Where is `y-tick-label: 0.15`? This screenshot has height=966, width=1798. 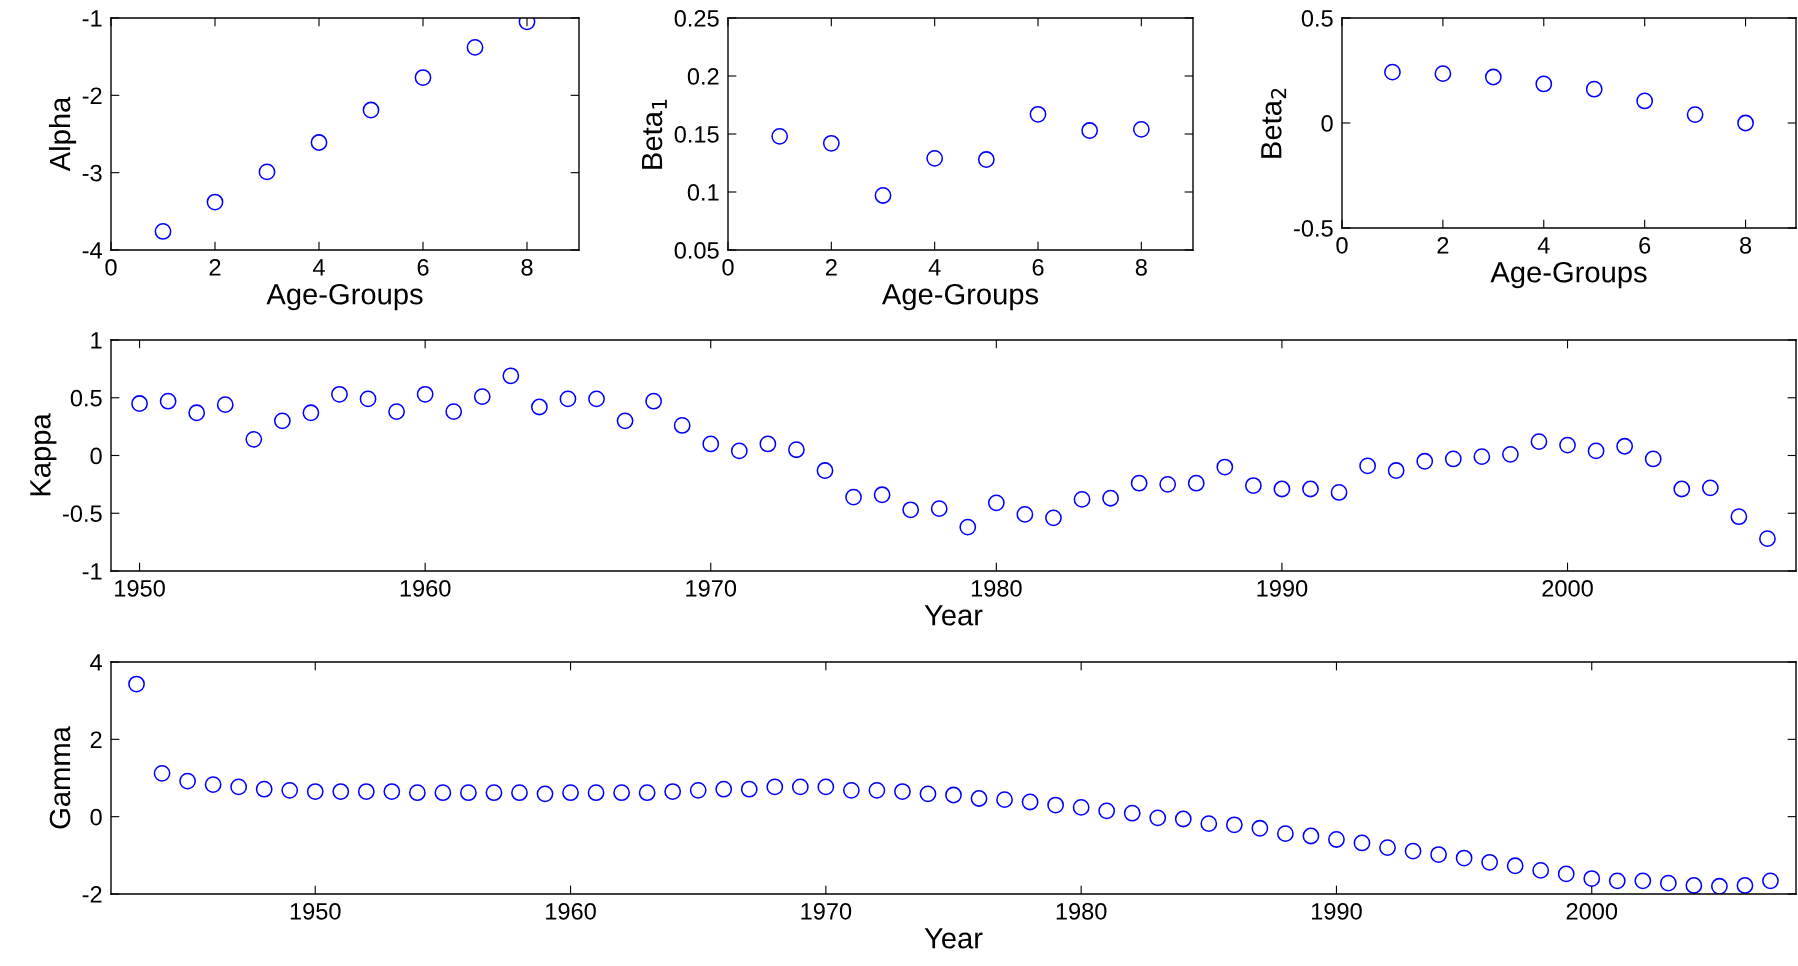 y-tick-label: 0.15 is located at coordinates (696, 134).